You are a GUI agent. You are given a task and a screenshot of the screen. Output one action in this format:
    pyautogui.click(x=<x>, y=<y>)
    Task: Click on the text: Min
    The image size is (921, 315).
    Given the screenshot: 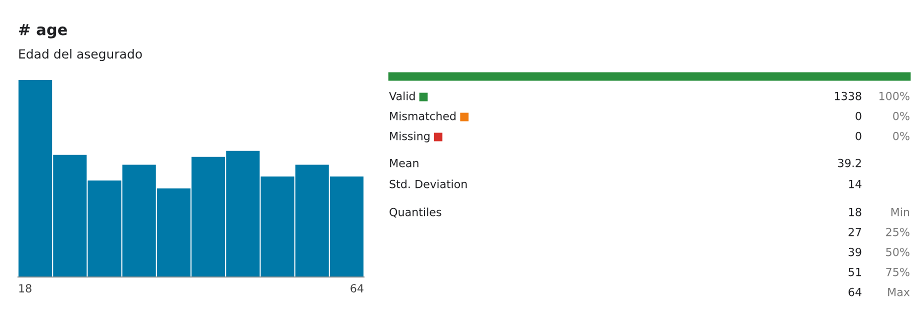 What is the action you would take?
    pyautogui.click(x=900, y=212)
    